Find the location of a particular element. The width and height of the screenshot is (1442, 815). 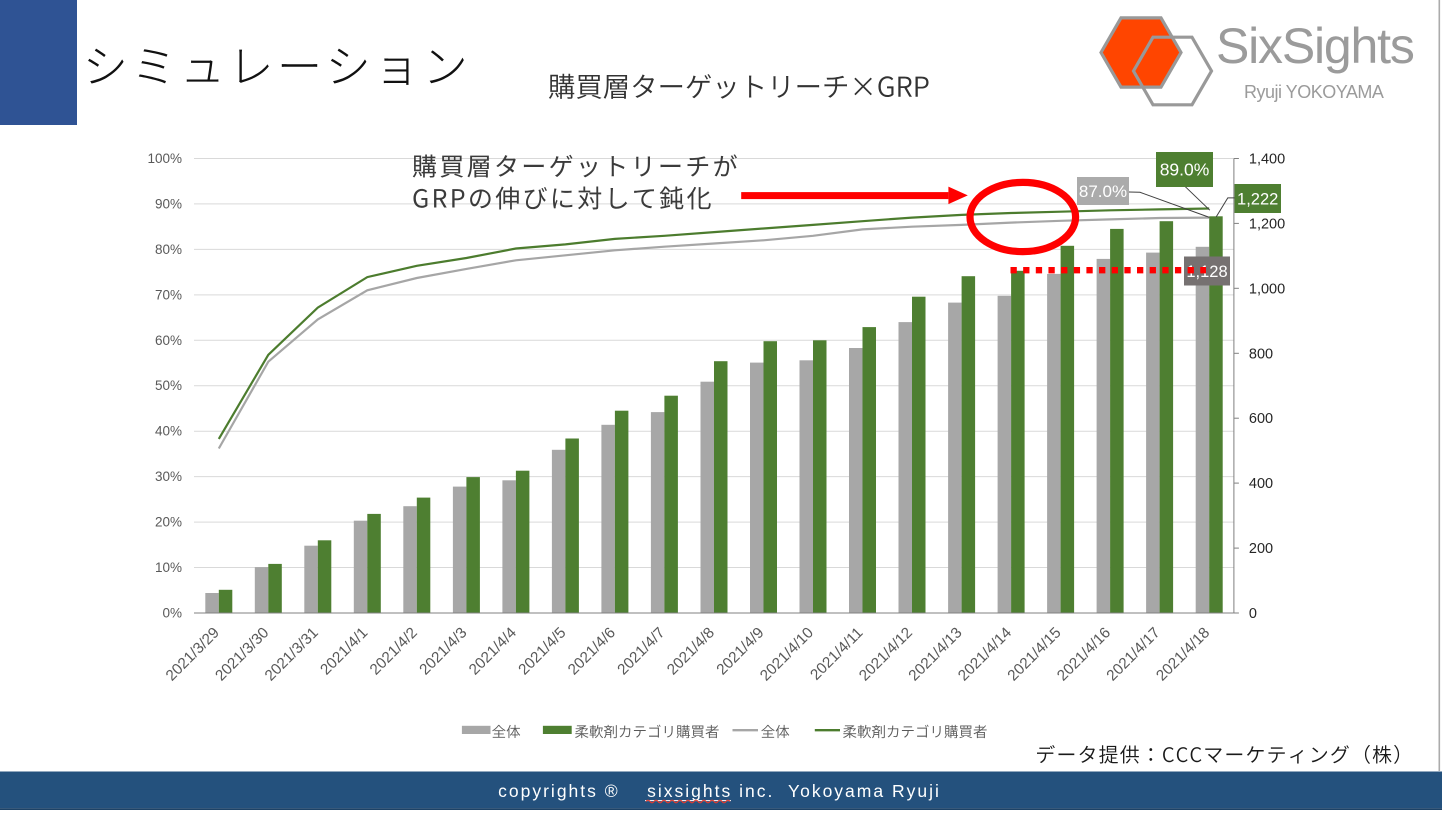

svg-text: 0 is located at coordinates (1253, 614).